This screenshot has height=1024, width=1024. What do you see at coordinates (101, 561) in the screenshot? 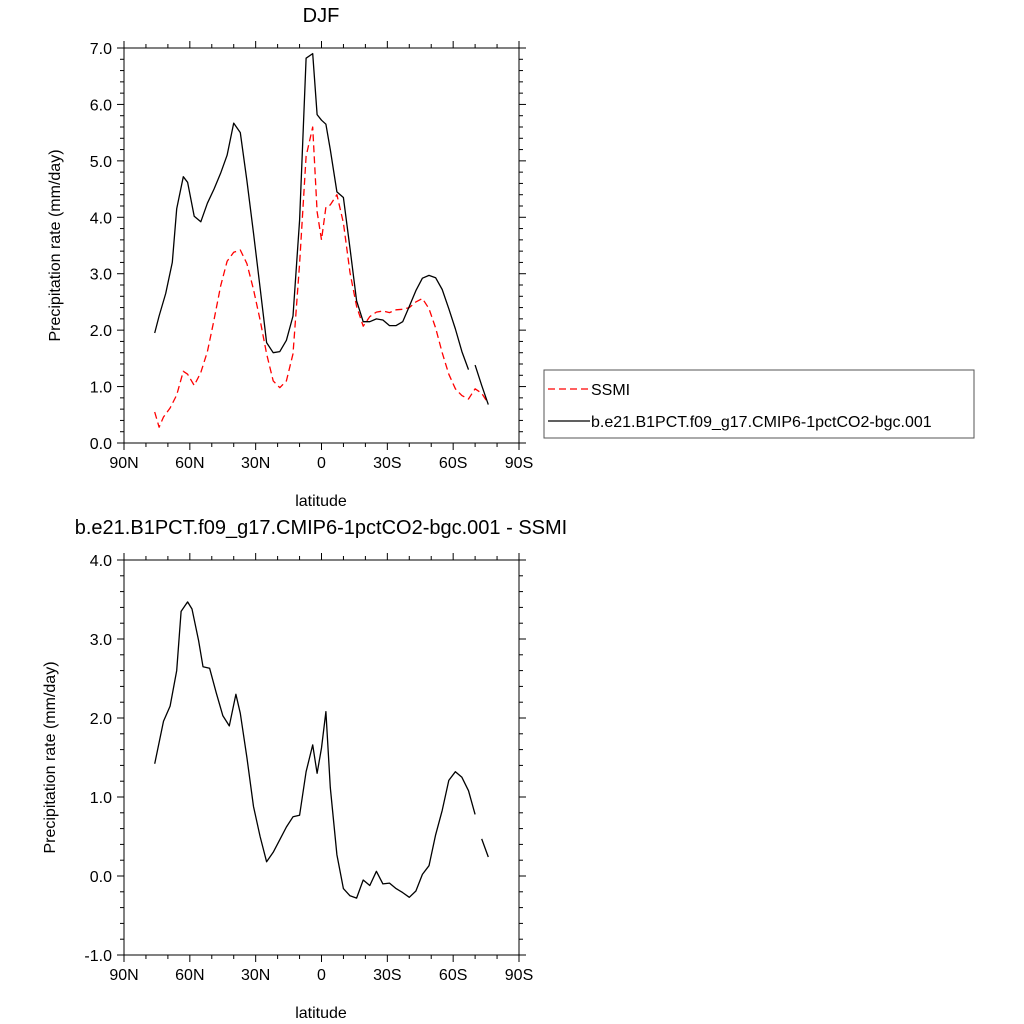
I see `panel-bottom-y-tick-label: 4.0` at bounding box center [101, 561].